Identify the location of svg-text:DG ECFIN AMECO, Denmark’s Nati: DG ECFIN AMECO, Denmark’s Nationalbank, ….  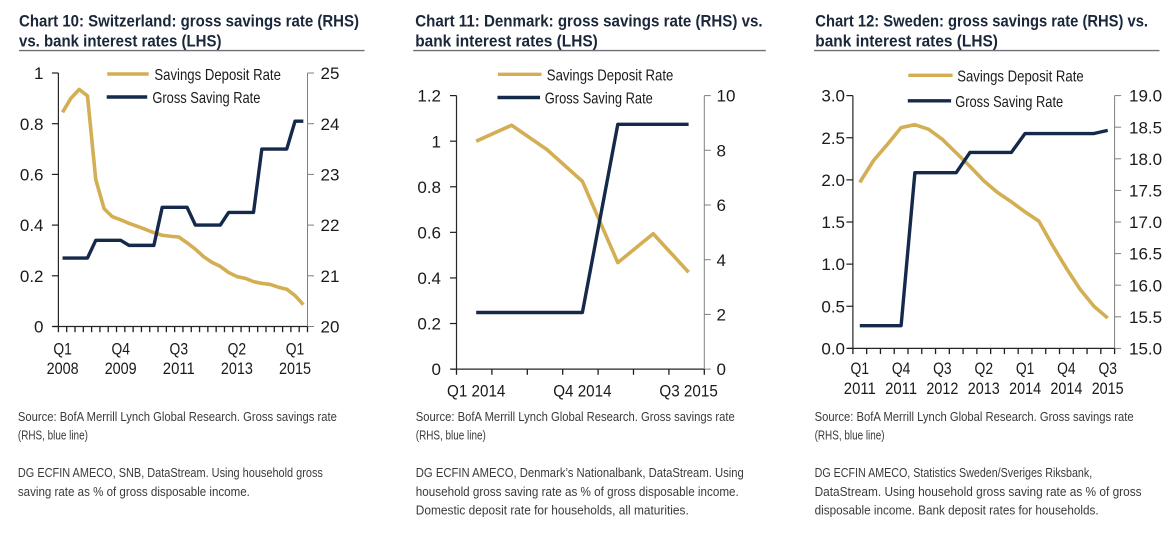
(580, 472).